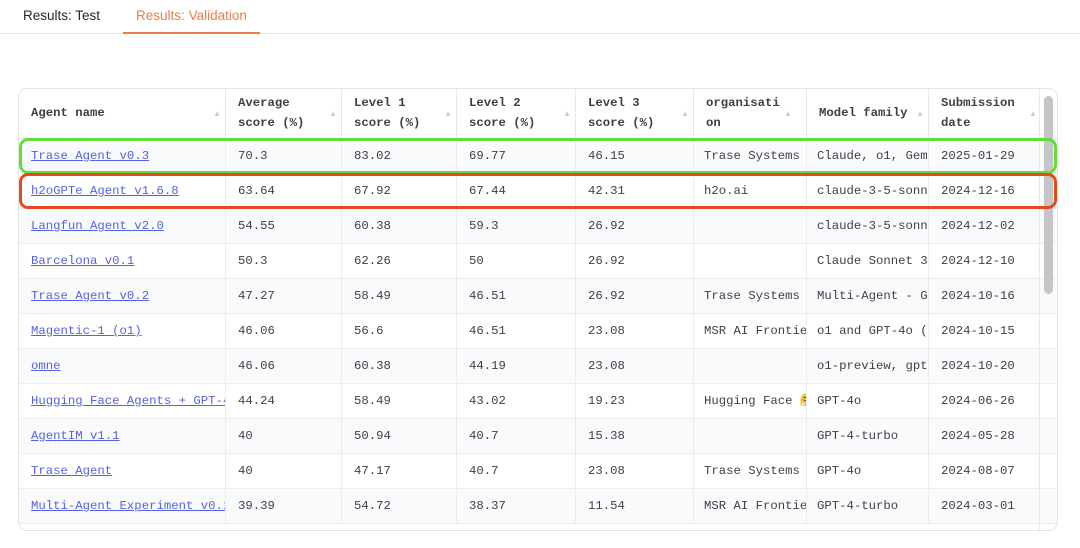  I want to click on cell-submission-date: 2024-10-16, so click(978, 296).